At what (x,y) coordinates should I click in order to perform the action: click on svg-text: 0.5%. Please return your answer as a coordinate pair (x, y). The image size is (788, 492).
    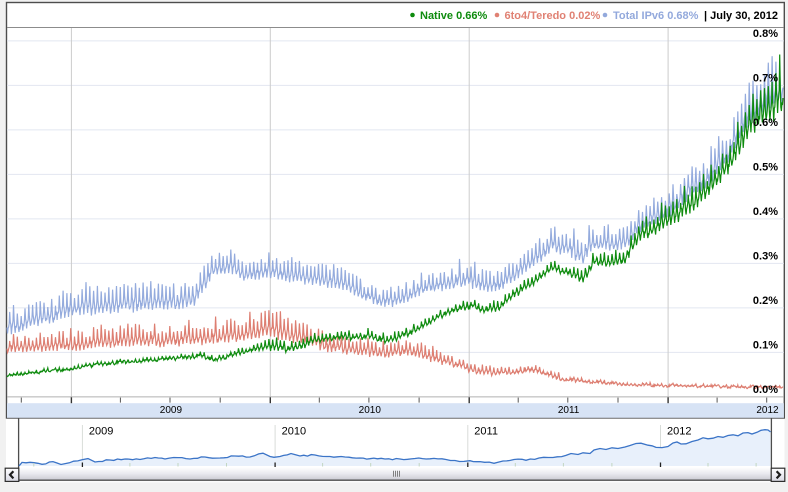
    Looking at the image, I should click on (765, 167).